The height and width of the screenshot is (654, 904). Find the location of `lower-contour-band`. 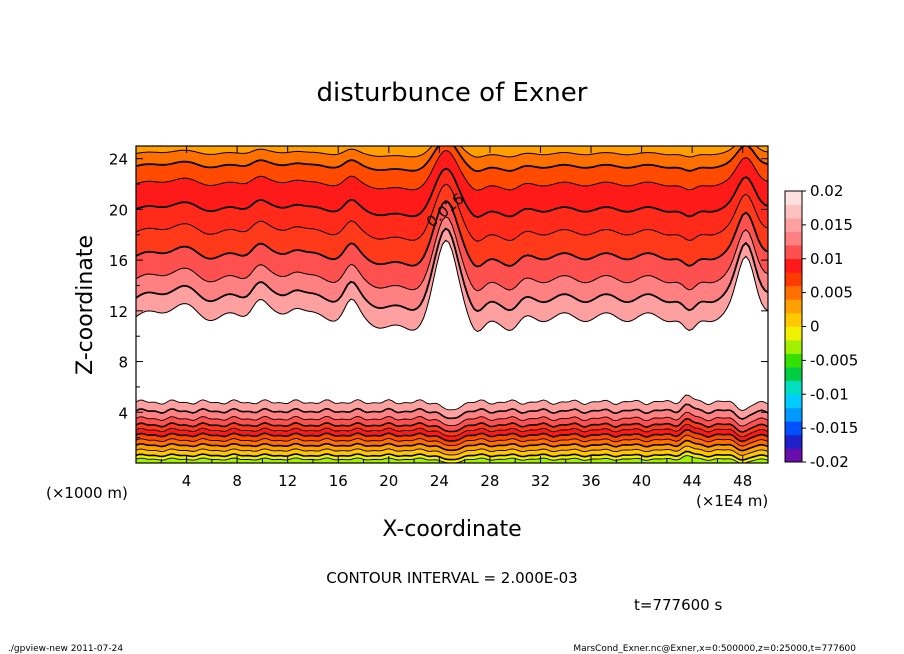

lower-contour-band is located at coordinates (452, 459).